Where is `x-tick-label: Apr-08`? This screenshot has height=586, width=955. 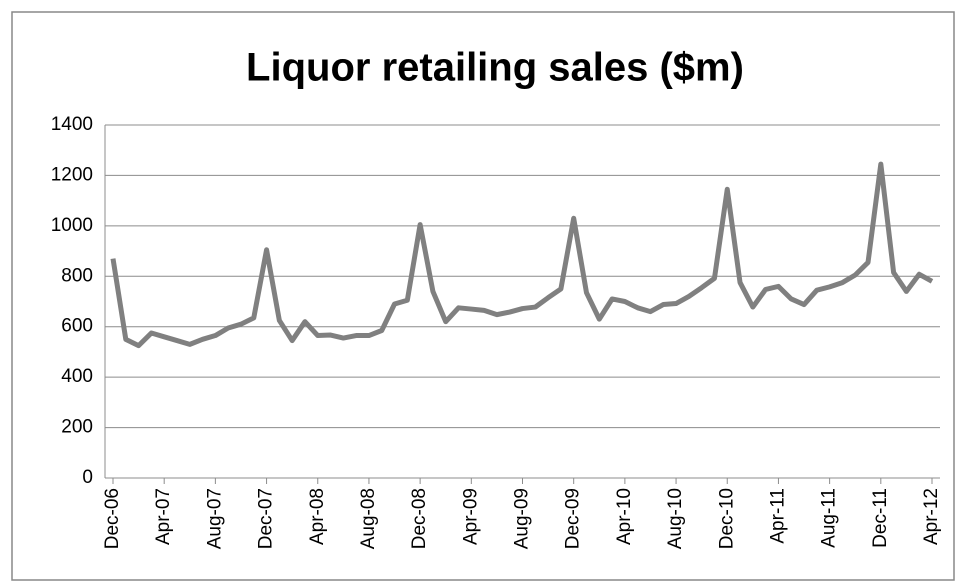 x-tick-label: Apr-08 is located at coordinates (317, 516).